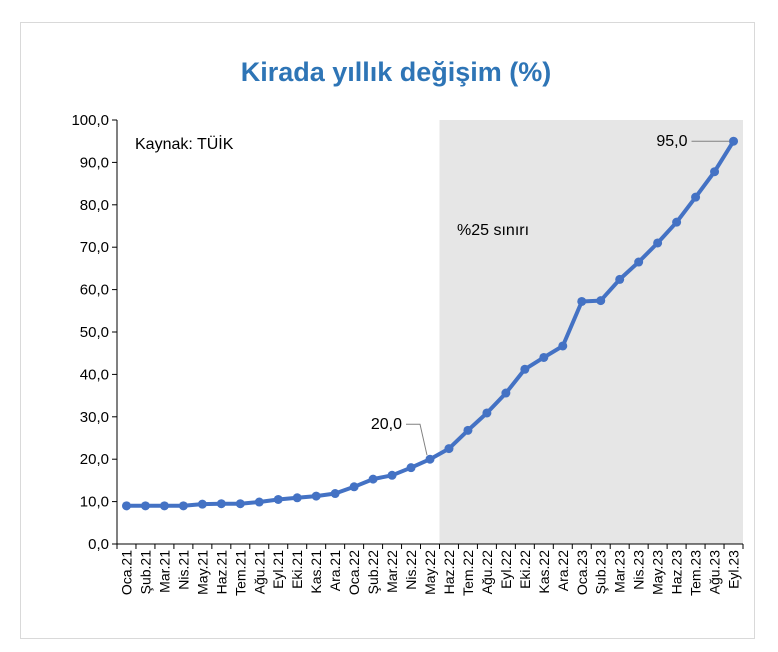  Describe the element at coordinates (94, 162) in the screenshot. I see `y-tick-label: 90,0` at that location.